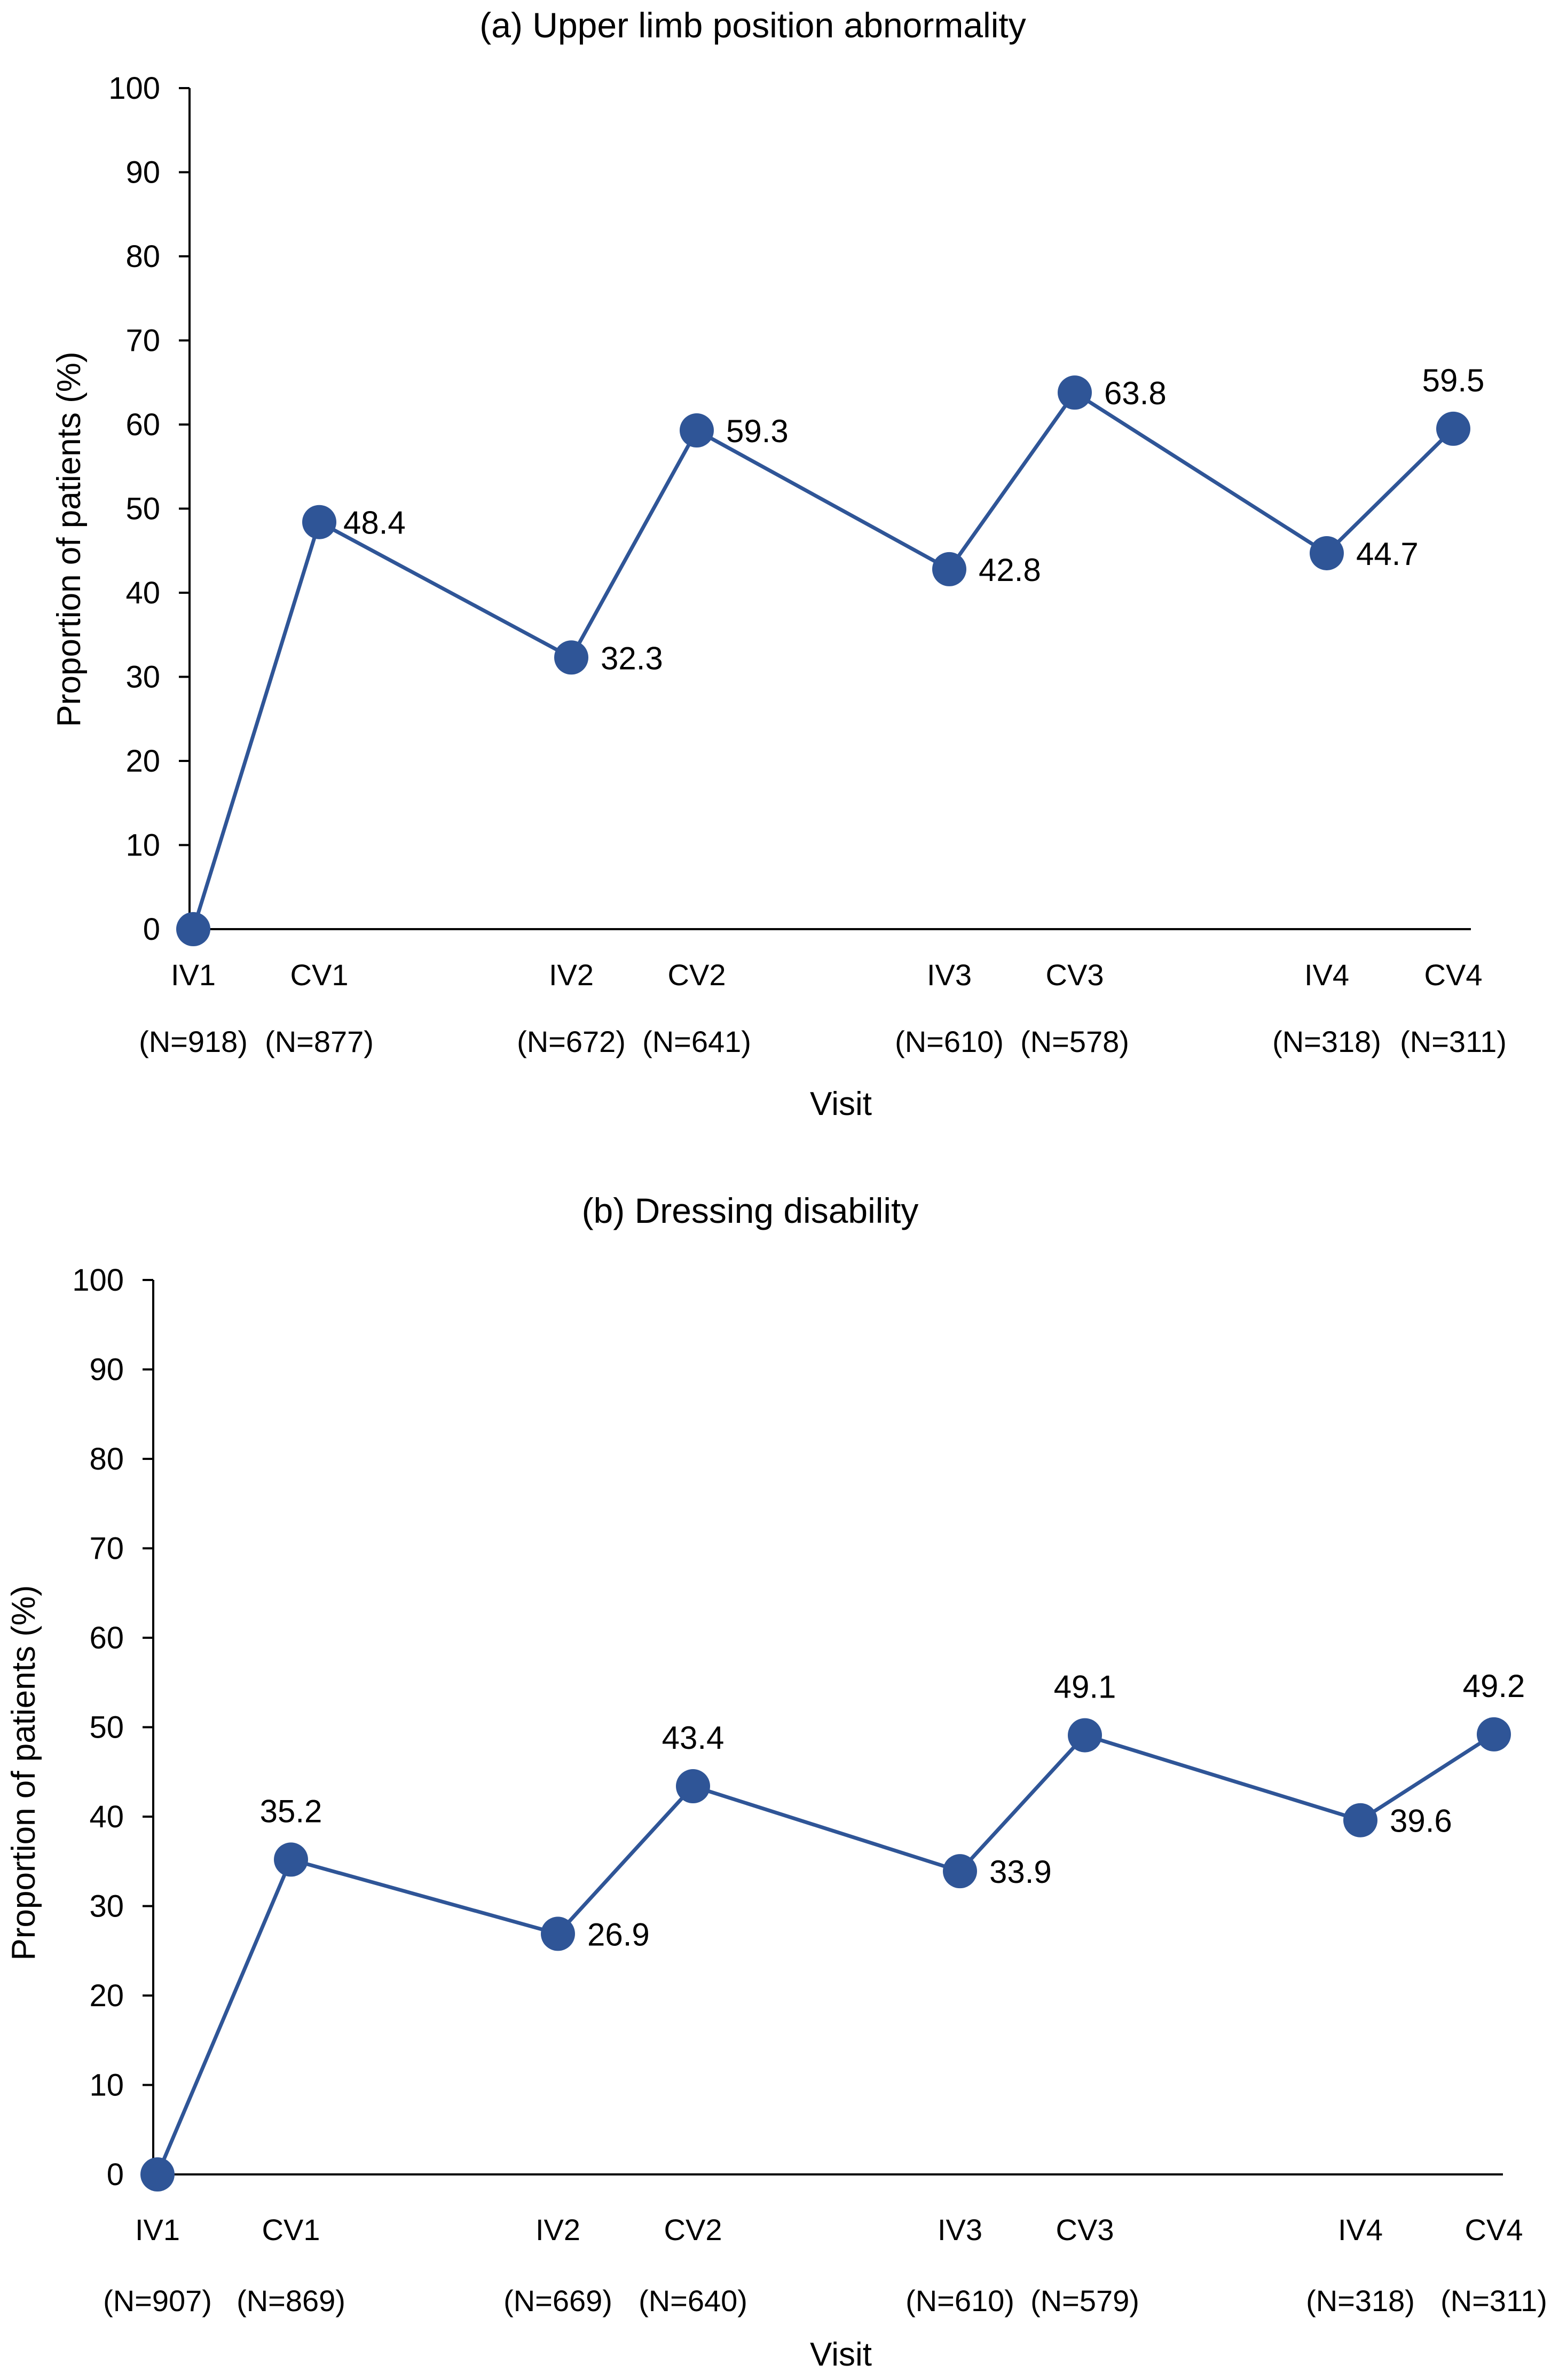  Describe the element at coordinates (193, 975) in the screenshot. I see `x-tick-label-a: IV1` at that location.